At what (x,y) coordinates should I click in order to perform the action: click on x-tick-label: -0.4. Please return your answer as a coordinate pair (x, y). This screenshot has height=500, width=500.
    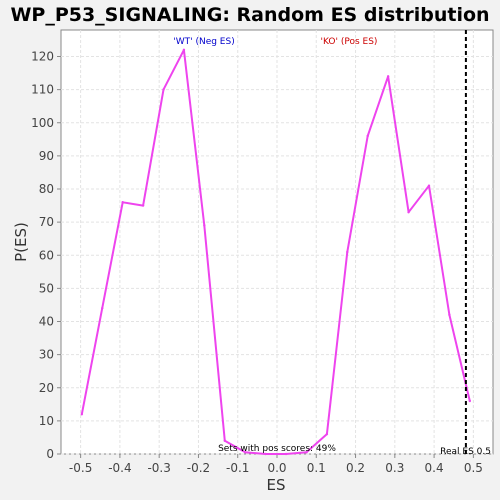
    Looking at the image, I should click on (119, 468).